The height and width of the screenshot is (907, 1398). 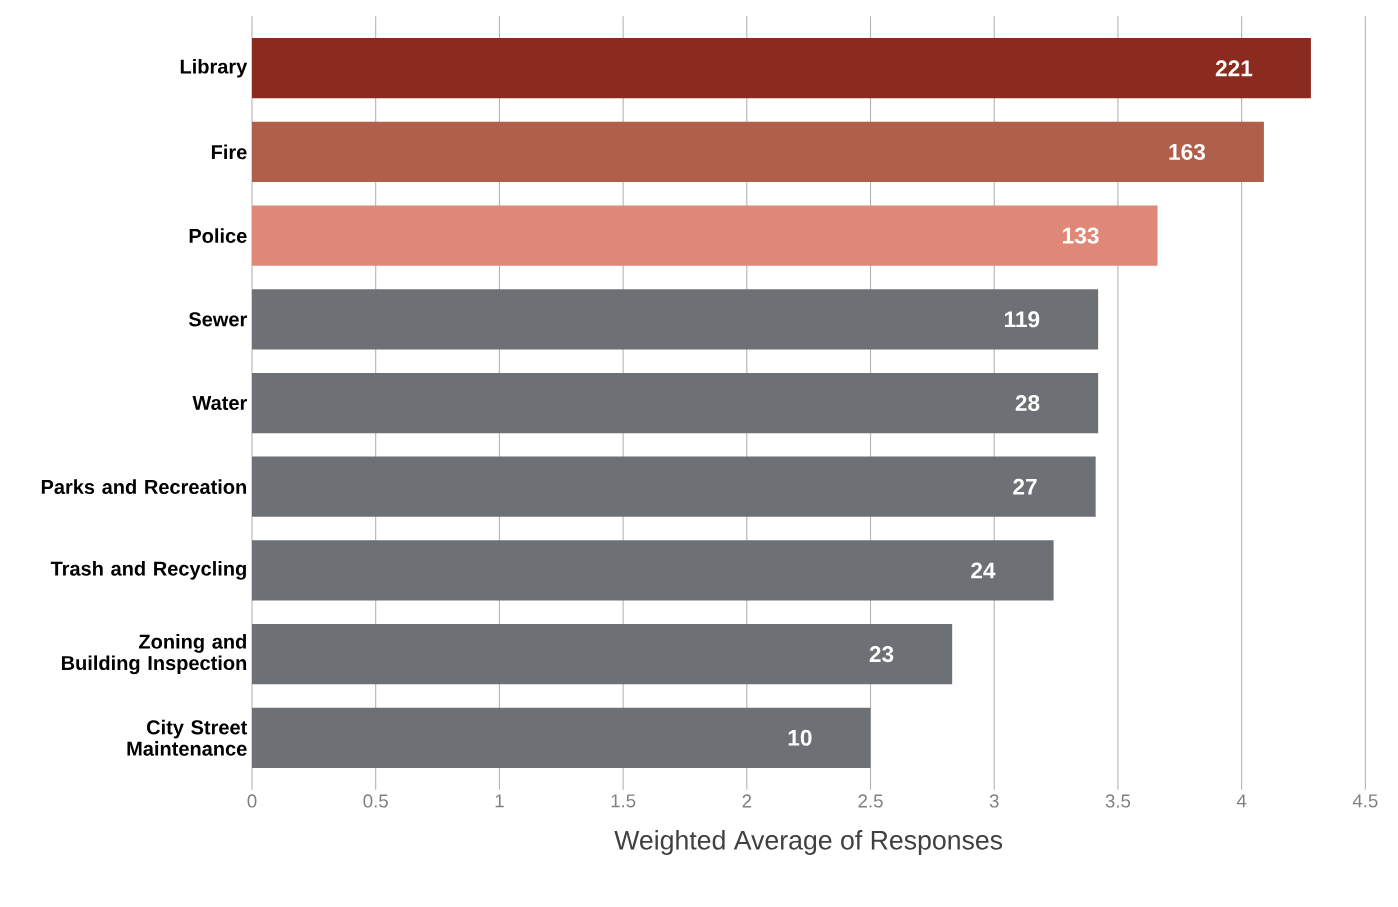 What do you see at coordinates (148, 570) in the screenshot?
I see `y-tick-label: Trash and Recycling` at bounding box center [148, 570].